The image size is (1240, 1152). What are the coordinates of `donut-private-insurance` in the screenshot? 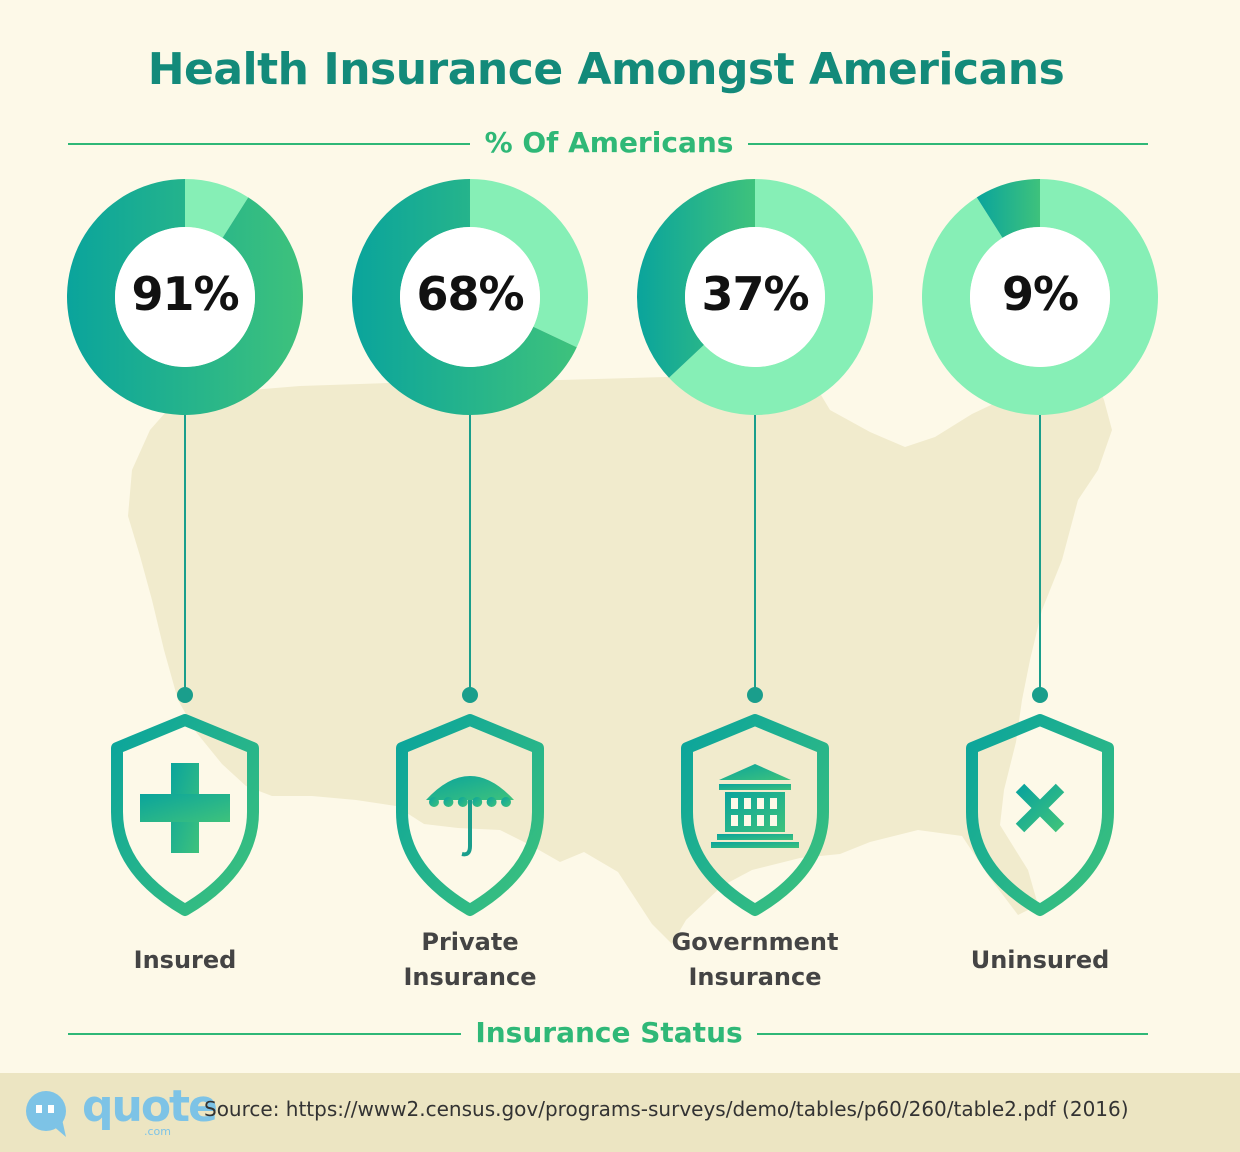 It's located at (470, 297).